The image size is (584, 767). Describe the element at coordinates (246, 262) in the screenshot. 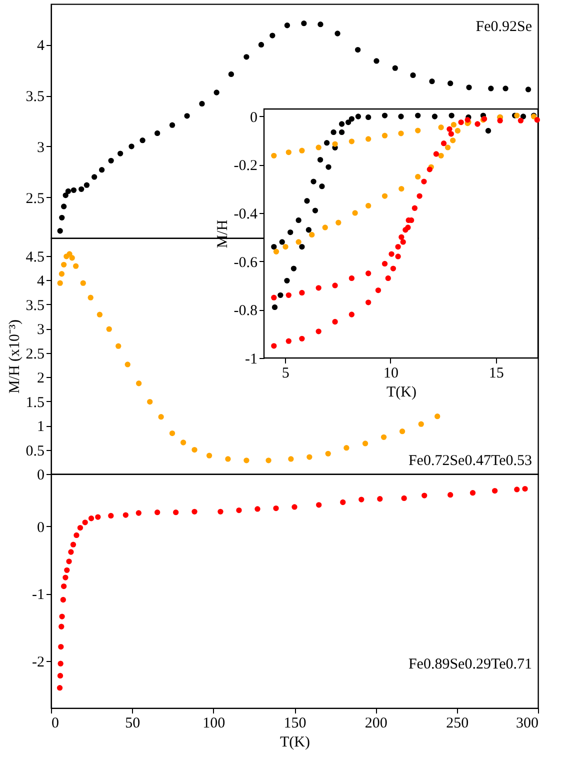

I see `y-tick-label: -0.6` at that location.